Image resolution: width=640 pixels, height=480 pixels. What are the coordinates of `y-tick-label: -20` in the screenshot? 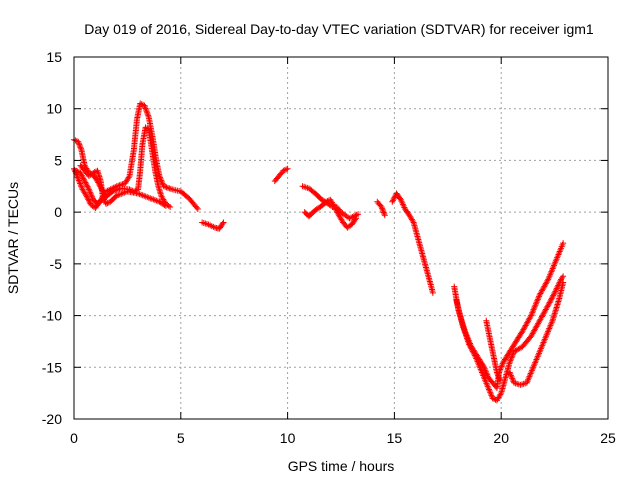 It's located at (52, 419).